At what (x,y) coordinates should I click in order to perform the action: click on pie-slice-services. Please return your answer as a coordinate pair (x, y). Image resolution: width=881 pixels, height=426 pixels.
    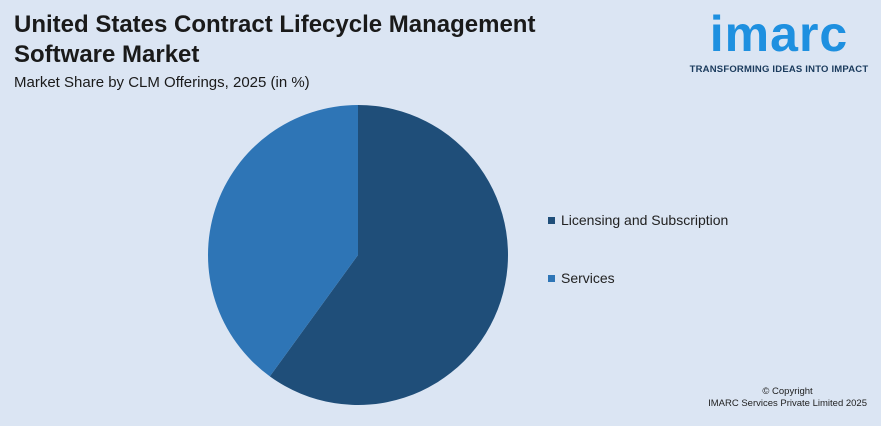
    Looking at the image, I should click on (283, 241).